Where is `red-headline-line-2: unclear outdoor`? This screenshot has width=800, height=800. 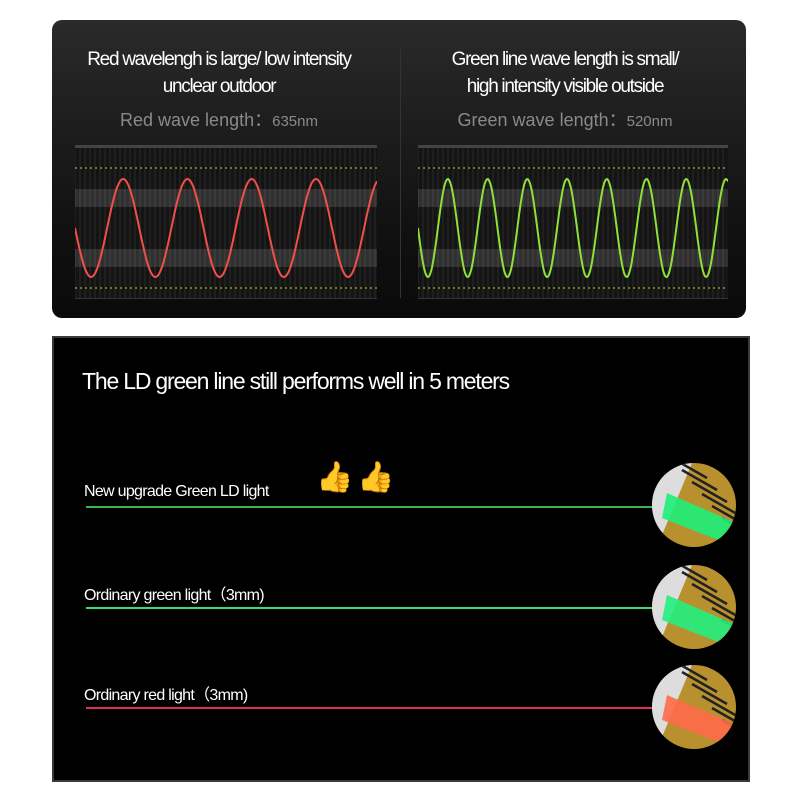
red-headline-line-2: unclear outdoor is located at coordinates (219, 86).